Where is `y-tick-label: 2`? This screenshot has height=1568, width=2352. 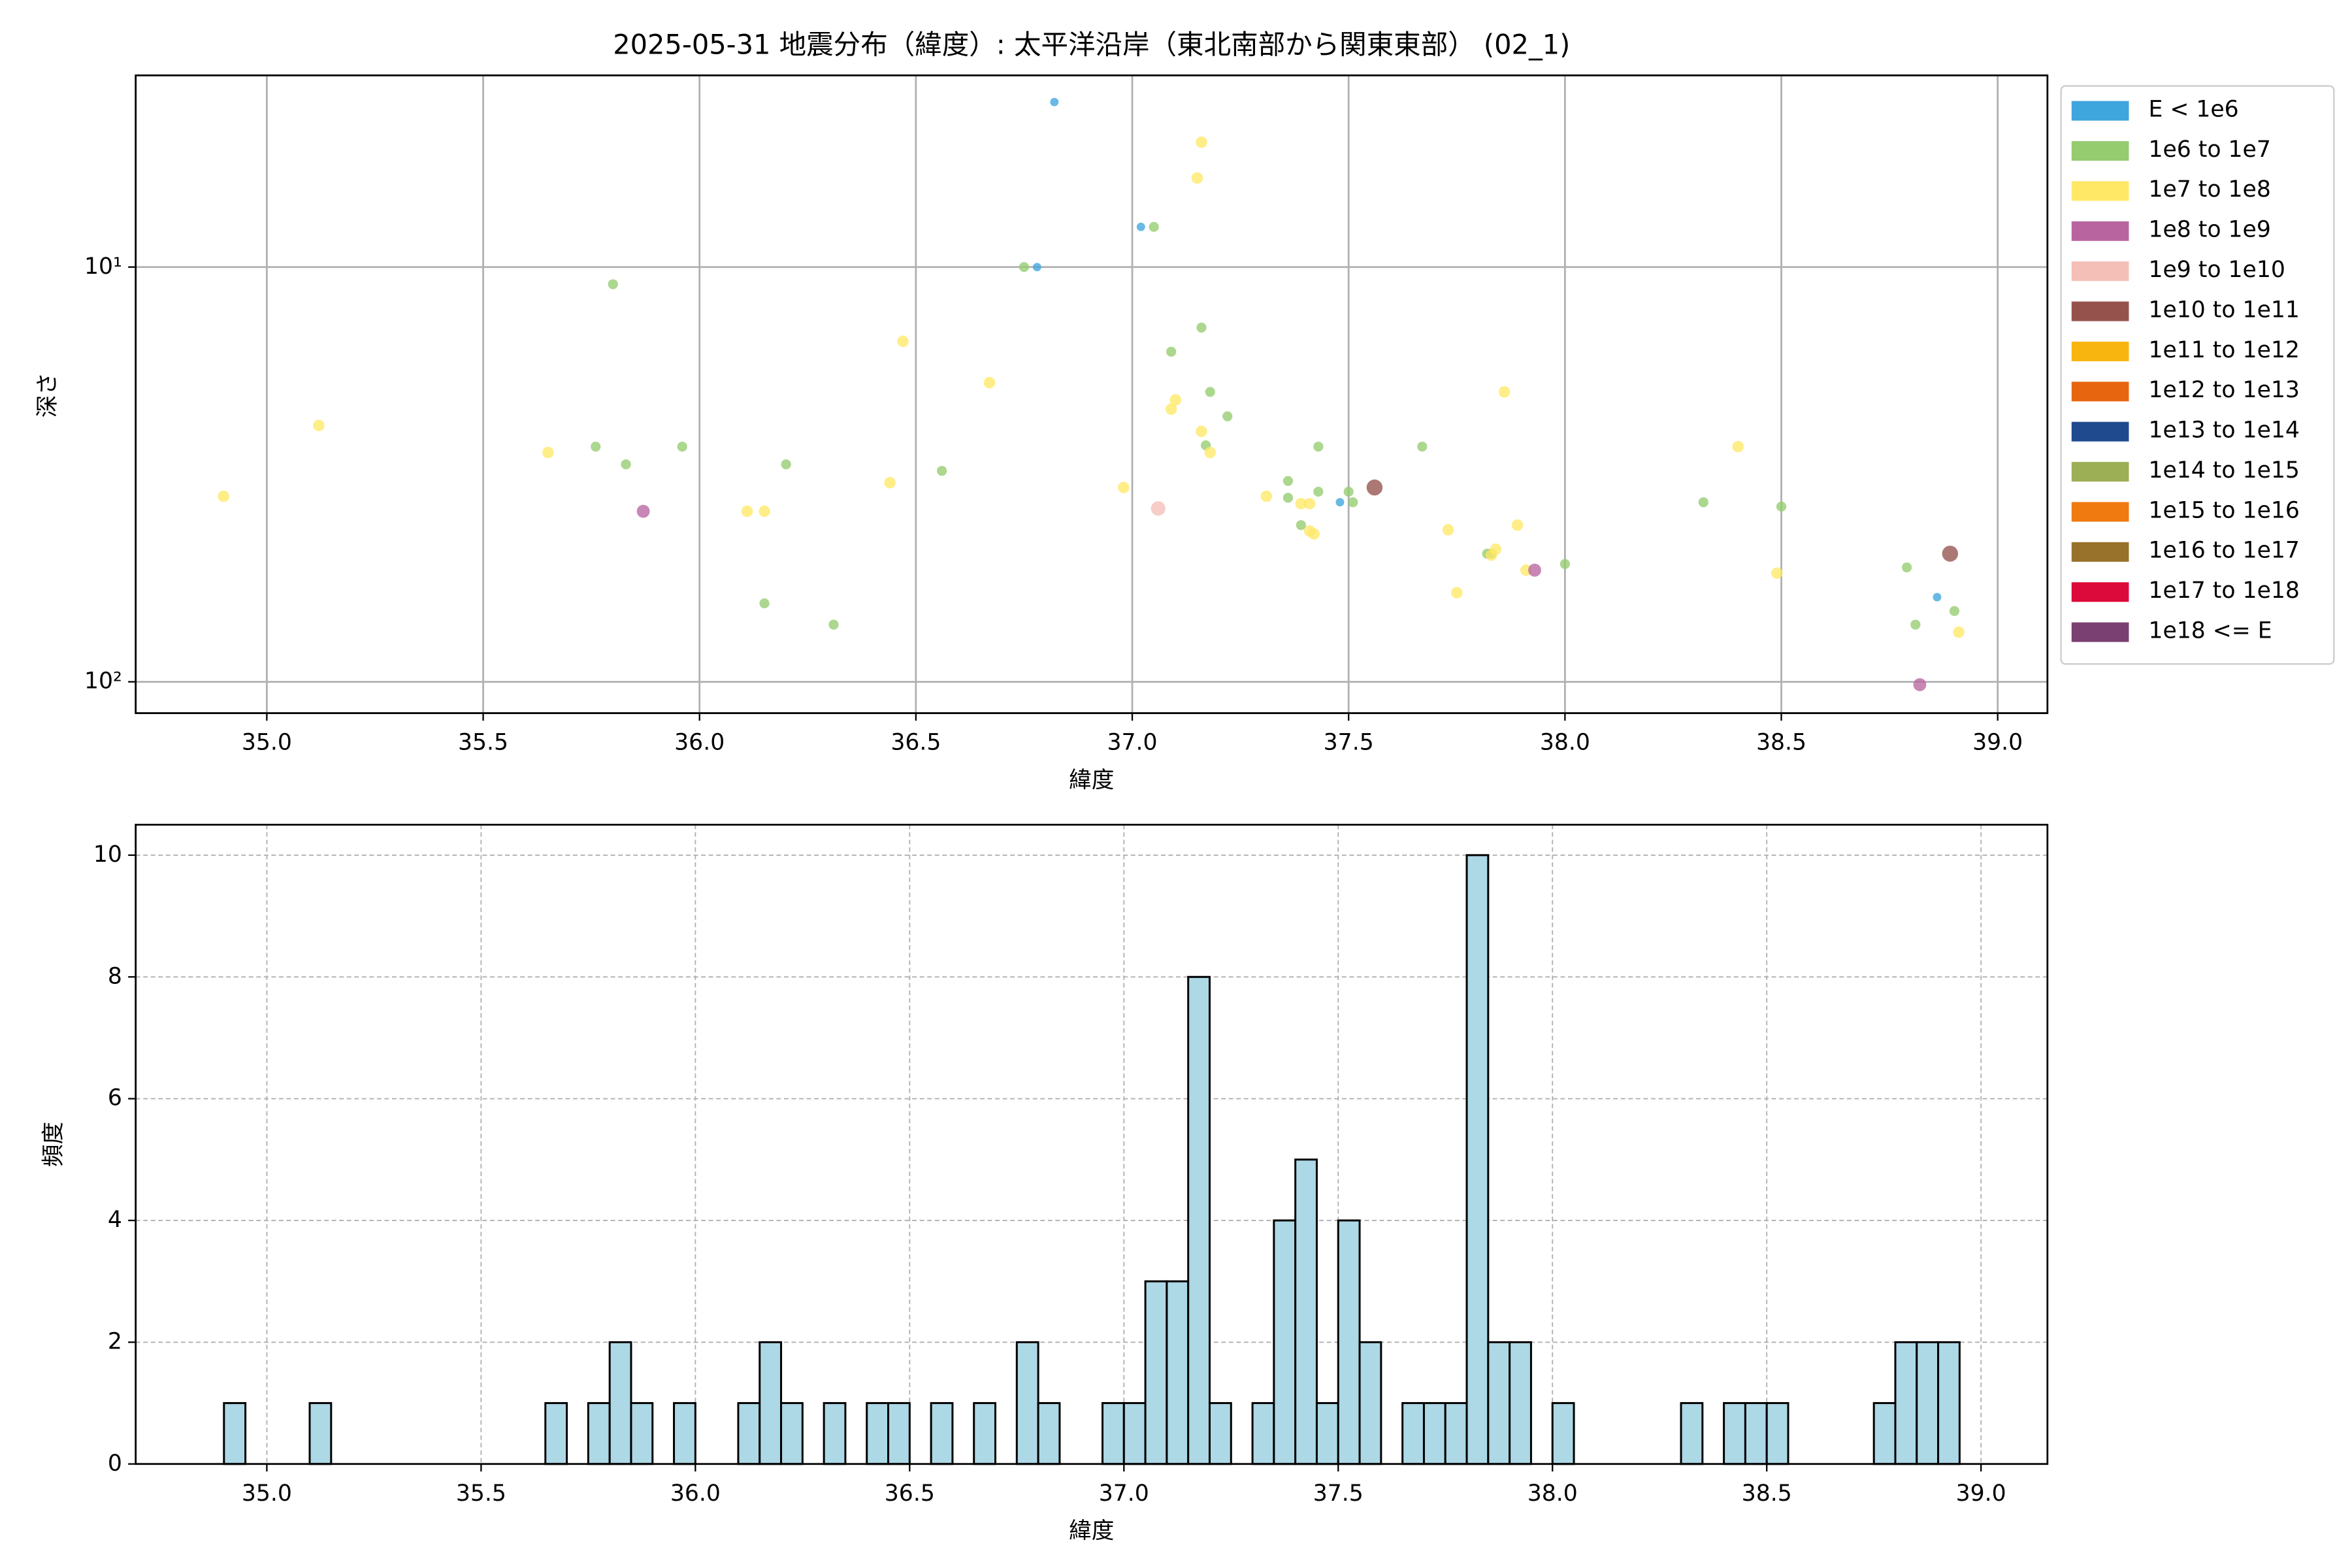
y-tick-label: 2 is located at coordinates (115, 1341).